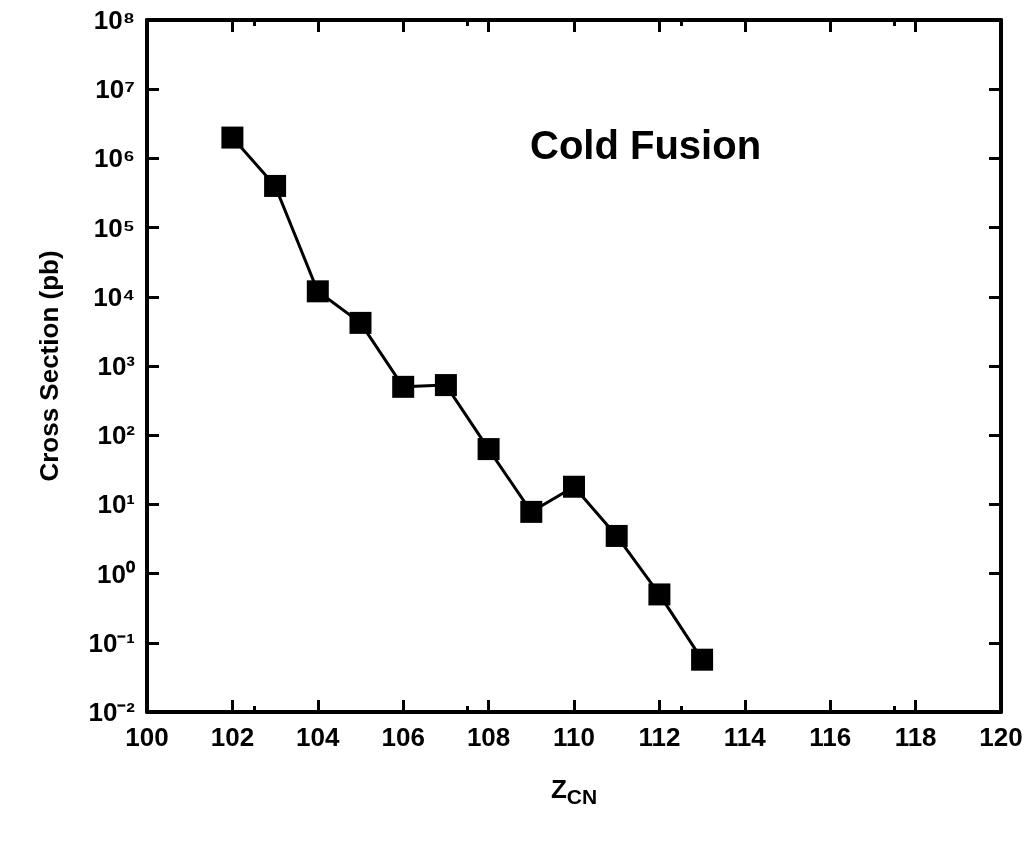 The width and height of the screenshot is (1033, 842). I want to click on x-tick-label: 120, so click(1001, 737).